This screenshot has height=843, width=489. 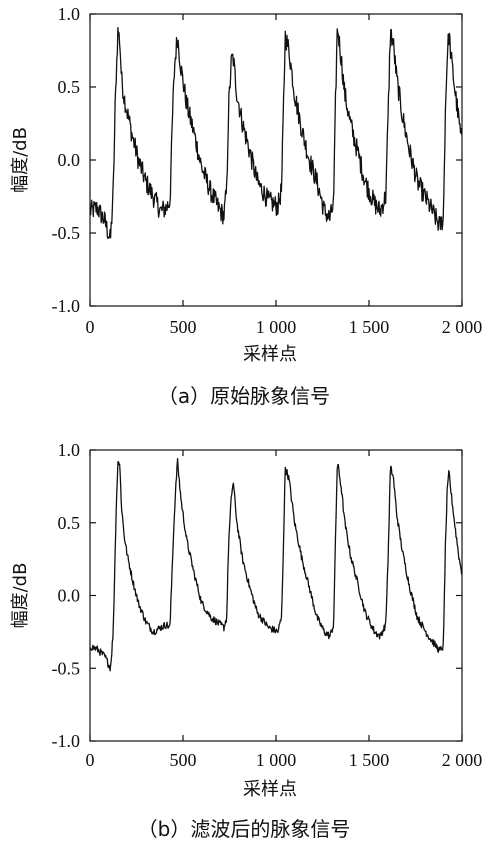 I want to click on panel-caption: （a）原始脉象信号, so click(x=244, y=396).